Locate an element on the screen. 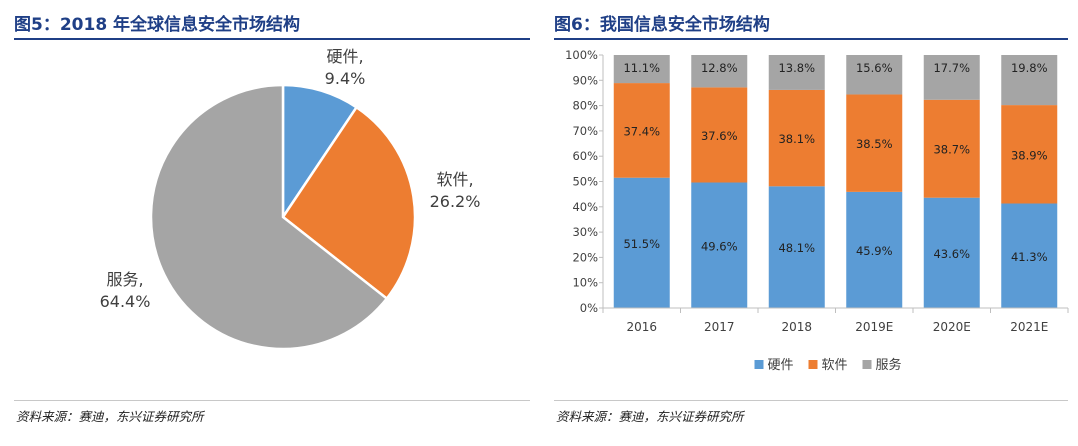 The width and height of the screenshot is (1078, 446). y-tick-label: 100% is located at coordinates (581, 55).